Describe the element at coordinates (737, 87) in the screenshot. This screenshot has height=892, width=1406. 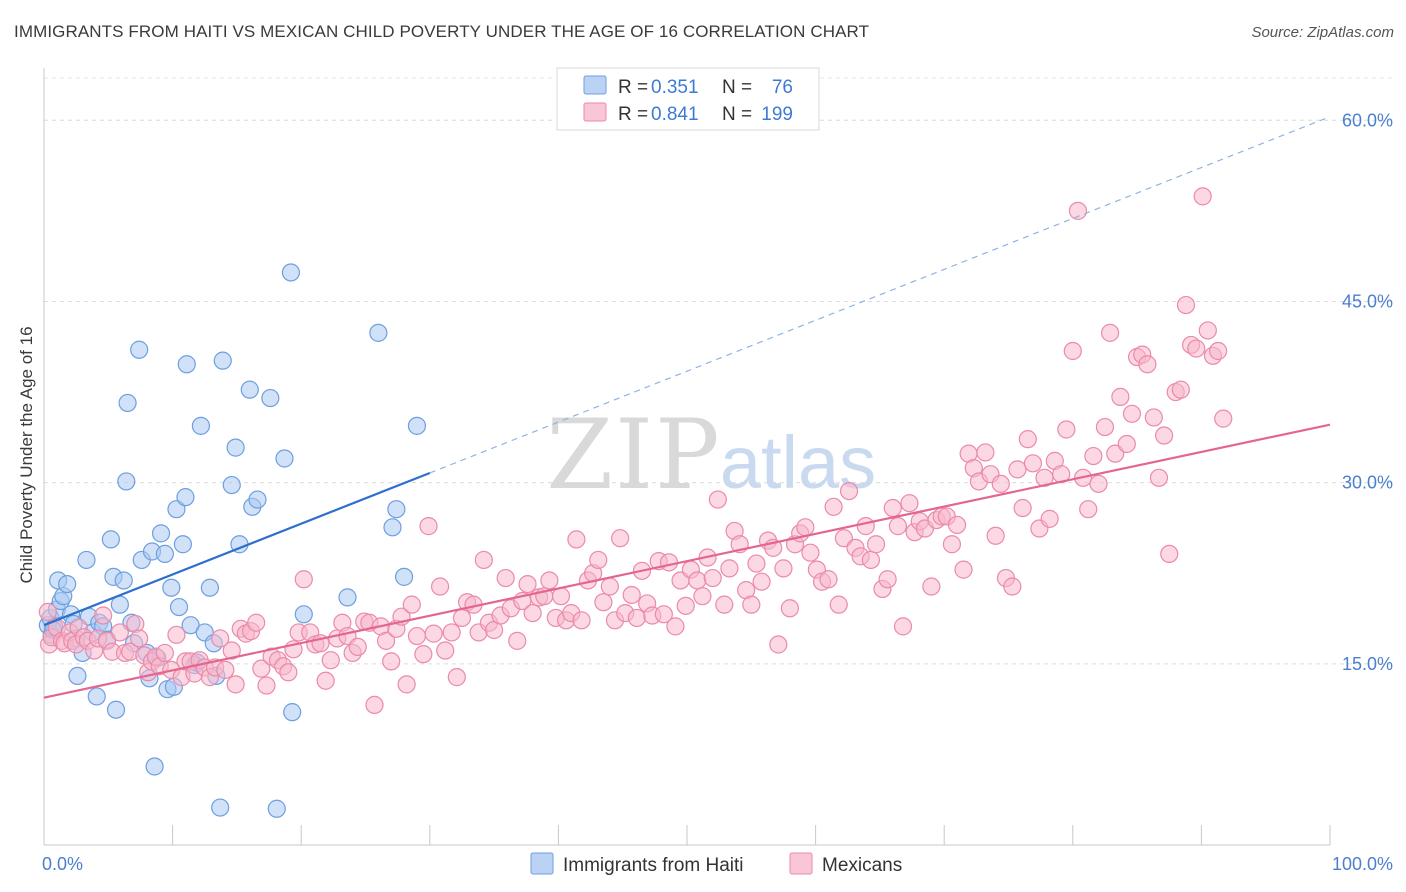
I see `stats-legend-n-label-haiti: N =` at that location.